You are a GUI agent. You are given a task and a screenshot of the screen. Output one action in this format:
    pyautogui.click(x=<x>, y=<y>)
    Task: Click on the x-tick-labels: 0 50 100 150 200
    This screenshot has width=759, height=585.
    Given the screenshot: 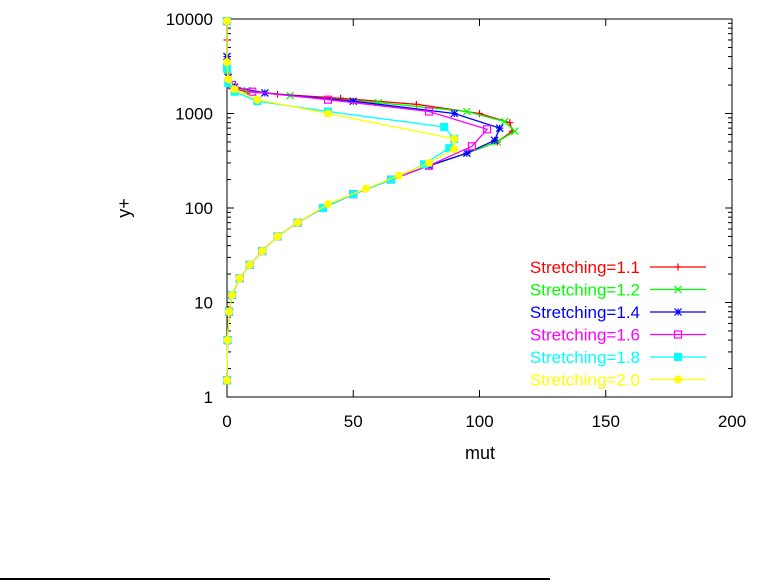 What is the action you would take?
    pyautogui.click(x=484, y=421)
    